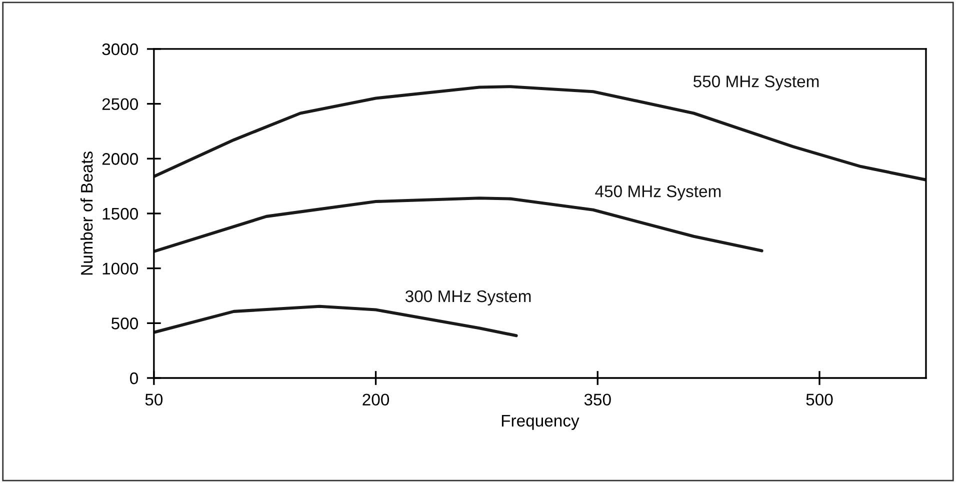 The width and height of the screenshot is (956, 483). What do you see at coordinates (120, 104) in the screenshot?
I see `y-tick-label: 2500` at bounding box center [120, 104].